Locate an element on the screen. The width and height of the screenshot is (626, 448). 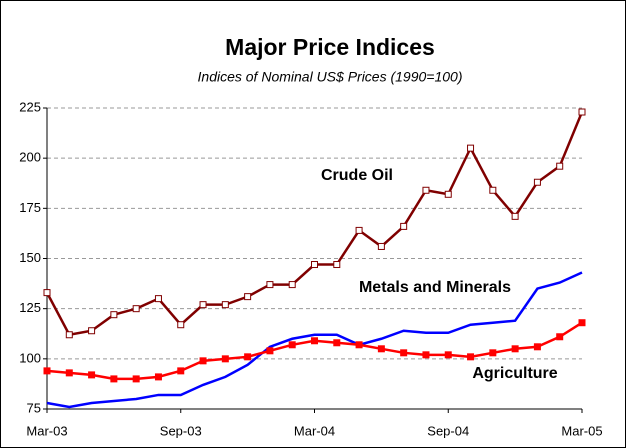
y-tick-label: 200 is located at coordinates (30, 157).